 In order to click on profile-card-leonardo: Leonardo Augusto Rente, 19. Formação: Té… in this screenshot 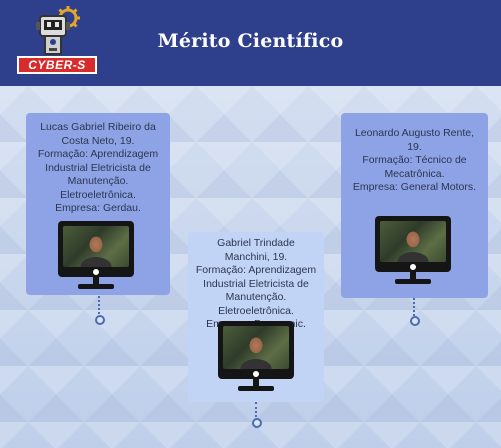, I will do `click(414, 205)`.